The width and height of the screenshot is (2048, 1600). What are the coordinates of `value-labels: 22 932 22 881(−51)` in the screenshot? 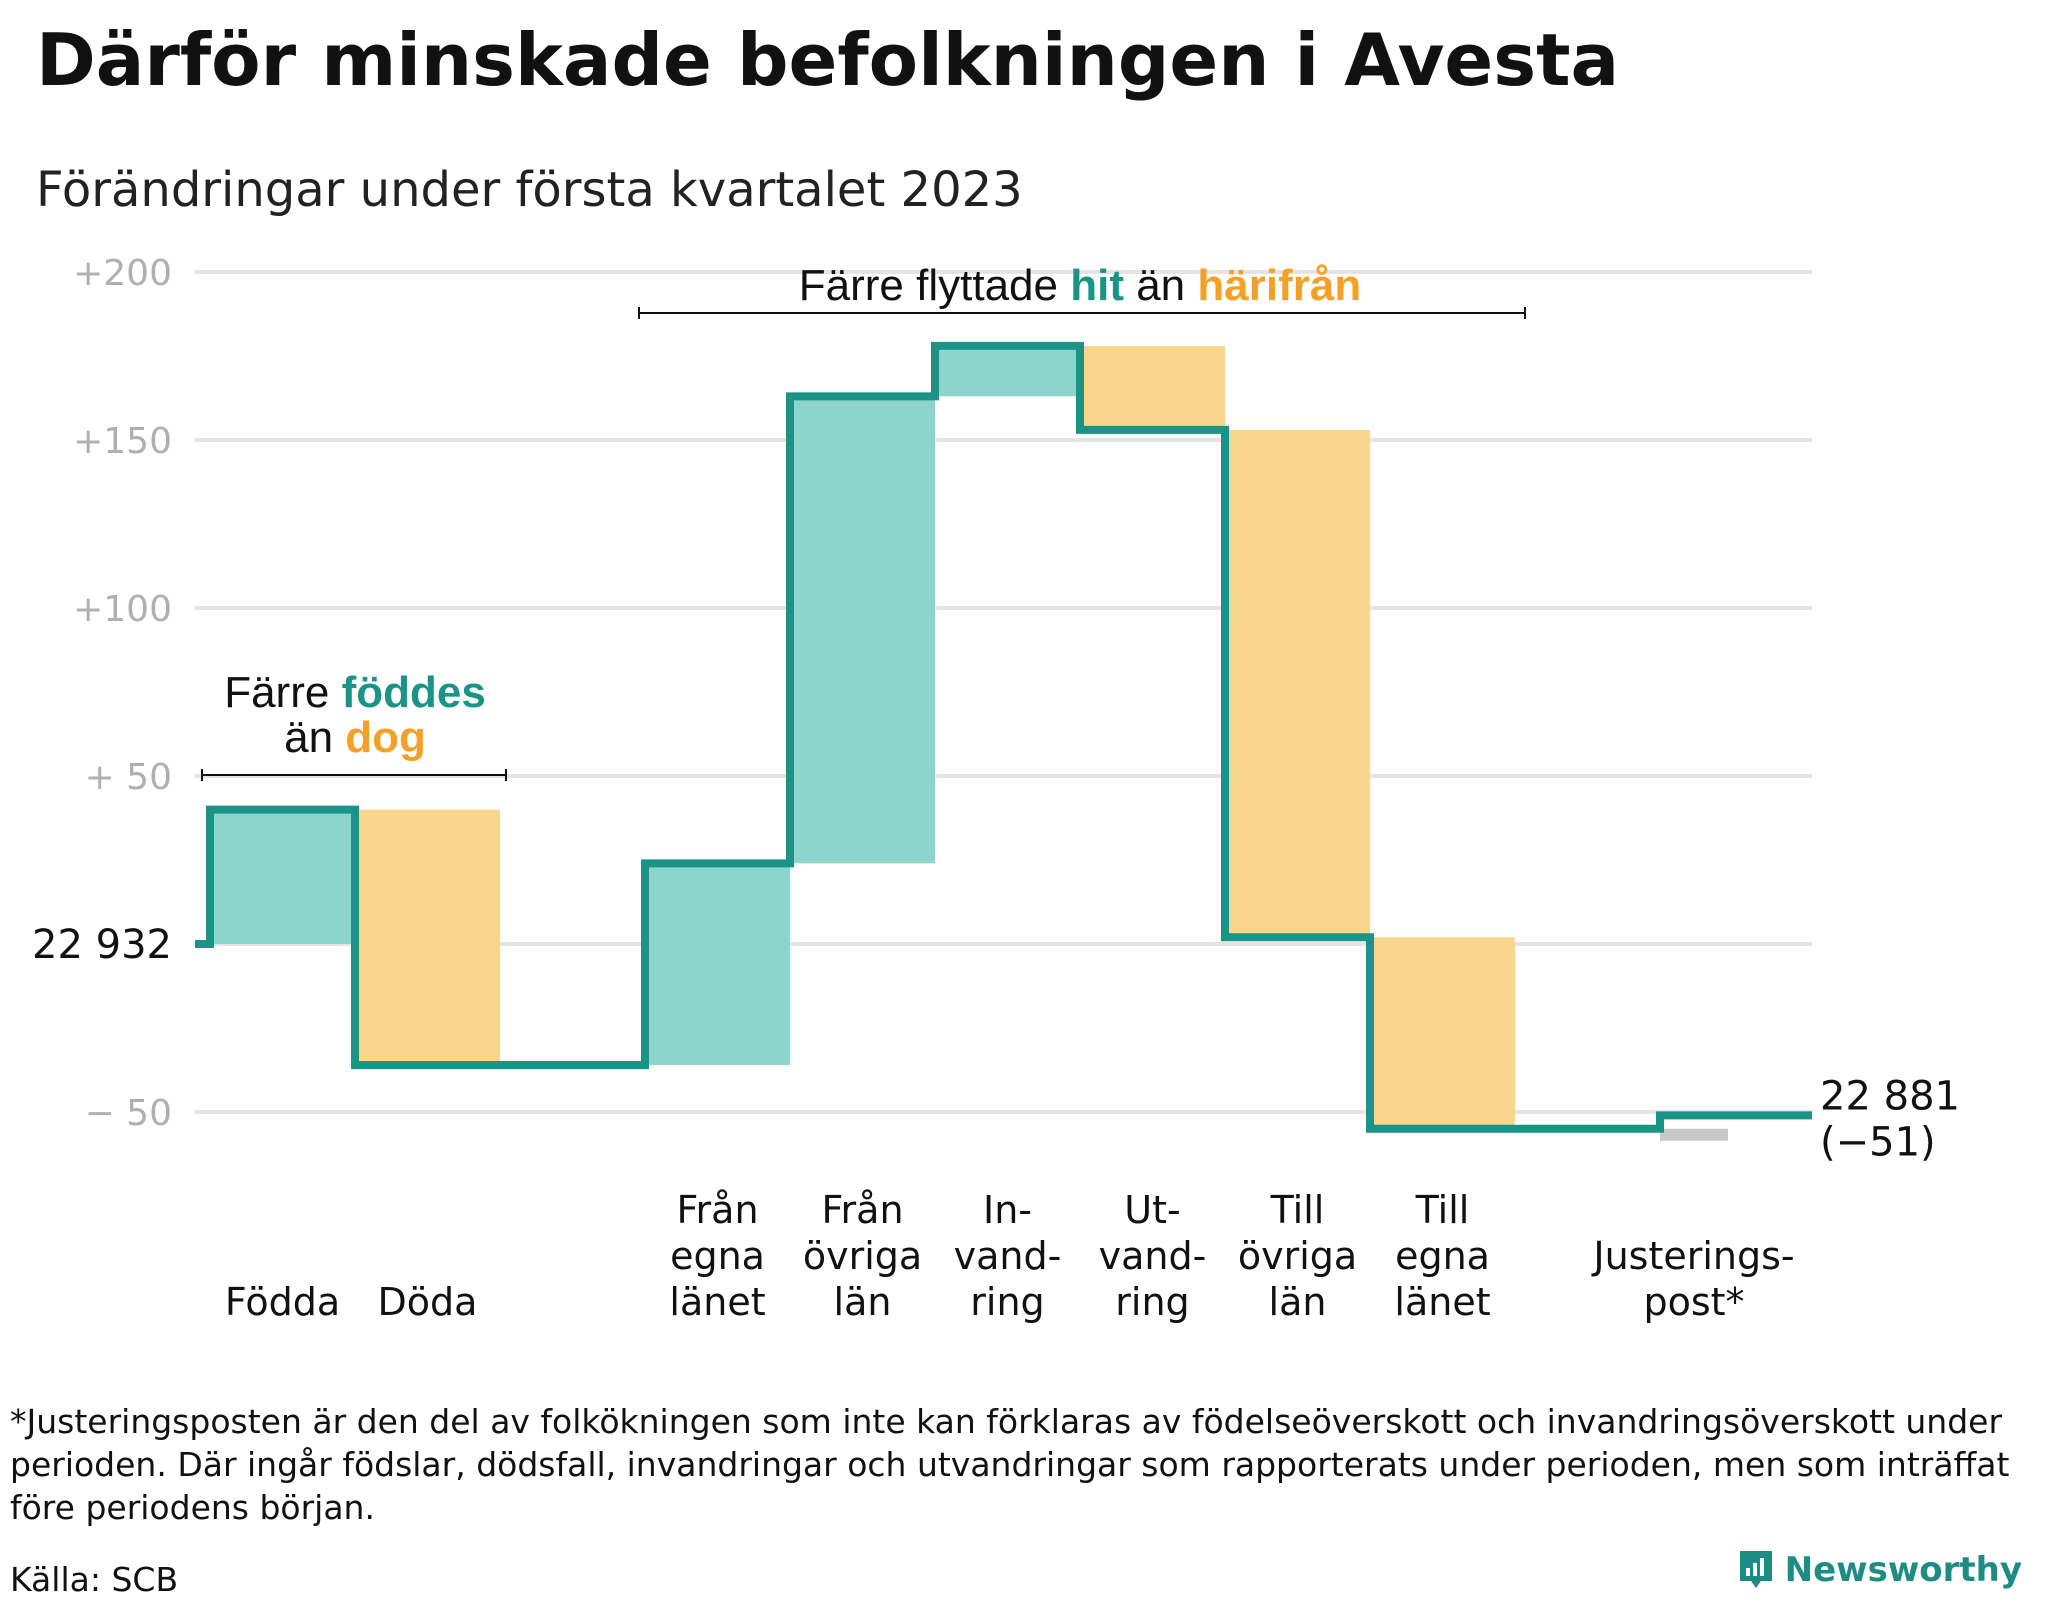 It's located at (996, 1043).